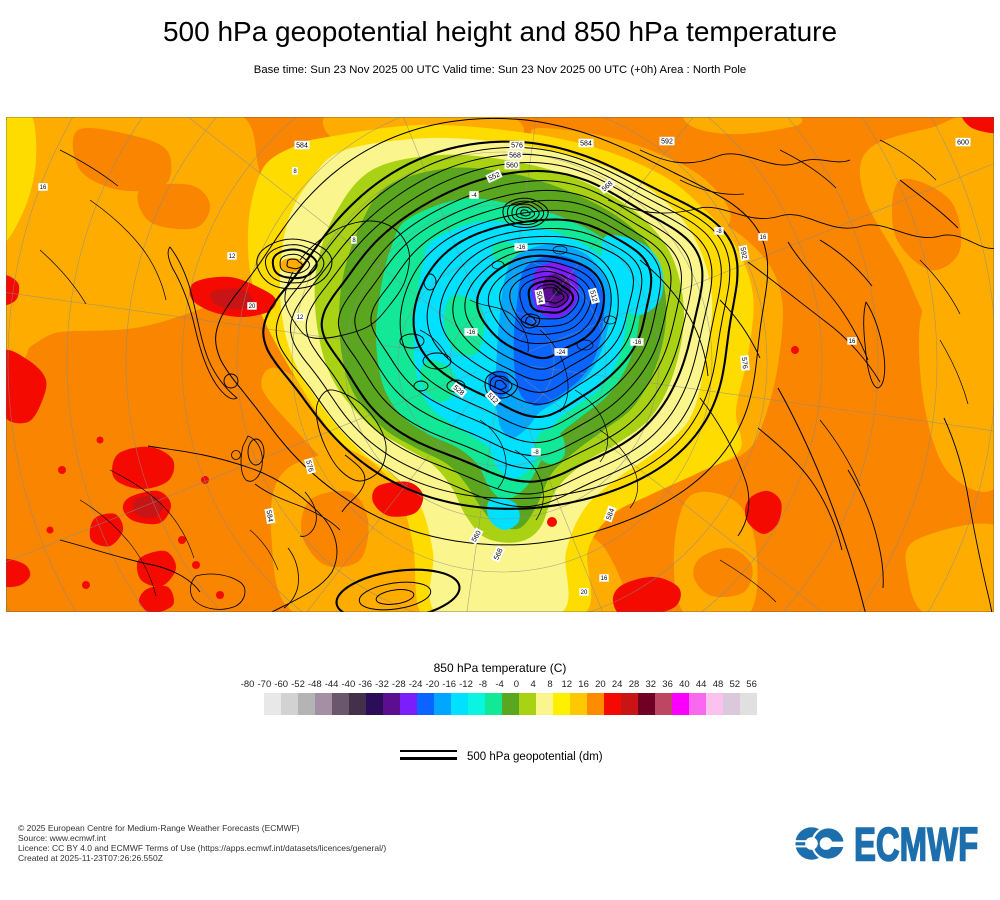 This screenshot has width=1000, height=900. What do you see at coordinates (474, 196) in the screenshot?
I see `svg-text: -4` at bounding box center [474, 196].